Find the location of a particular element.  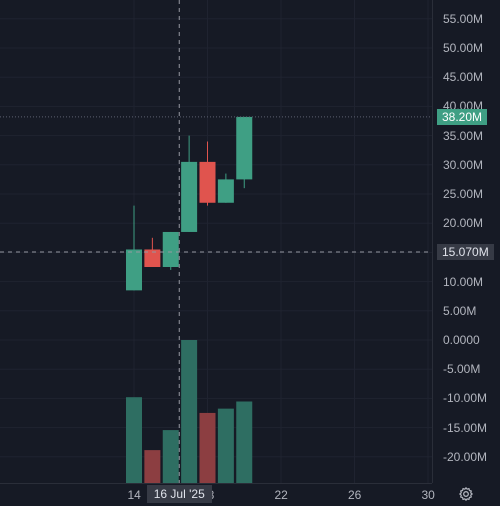

time-tick-label: 26 is located at coordinates (355, 495).